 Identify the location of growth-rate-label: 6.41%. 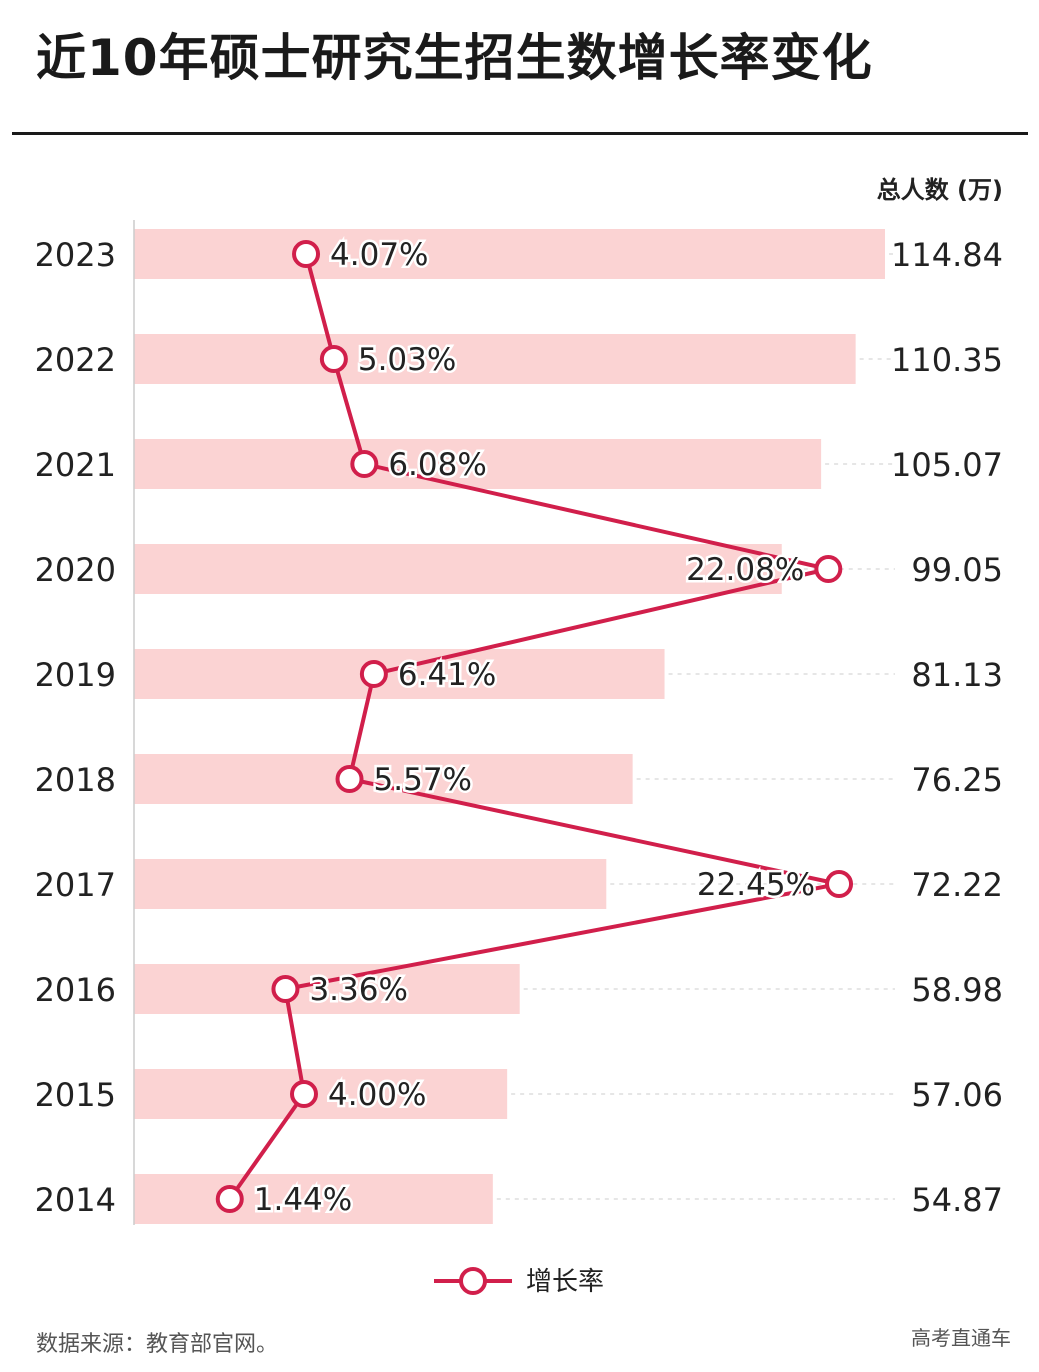
(447, 675).